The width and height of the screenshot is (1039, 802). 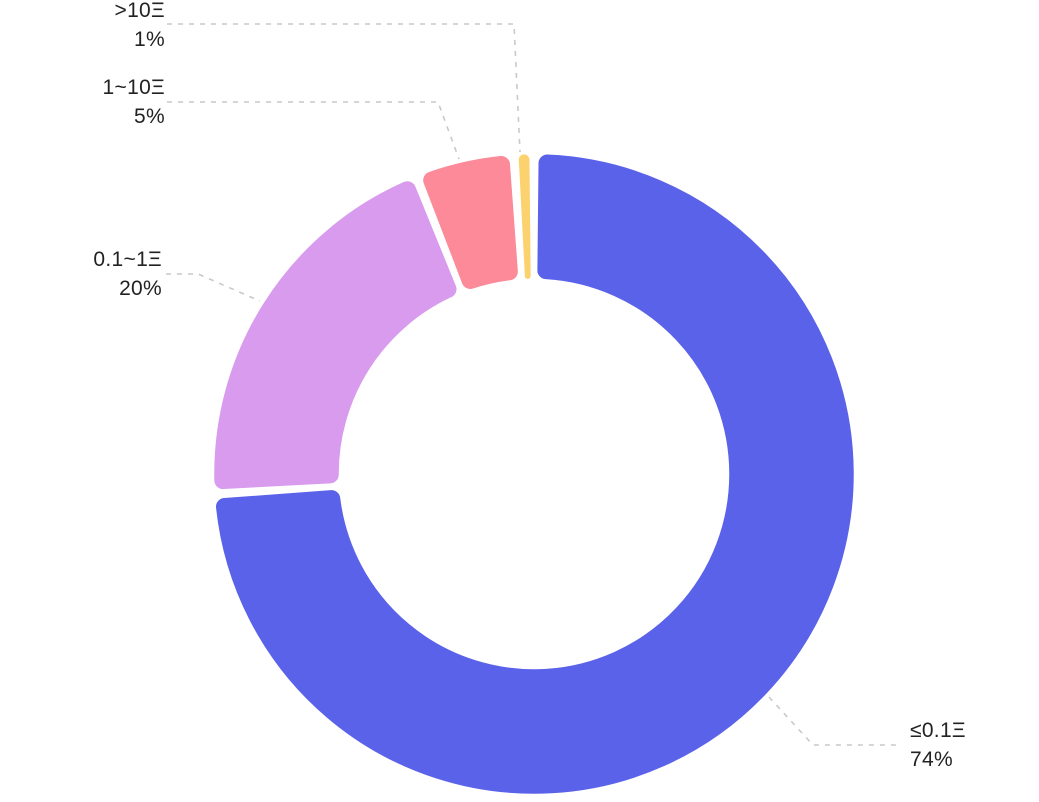 I want to click on leader-line-0.1-1eth, so click(x=213, y=287).